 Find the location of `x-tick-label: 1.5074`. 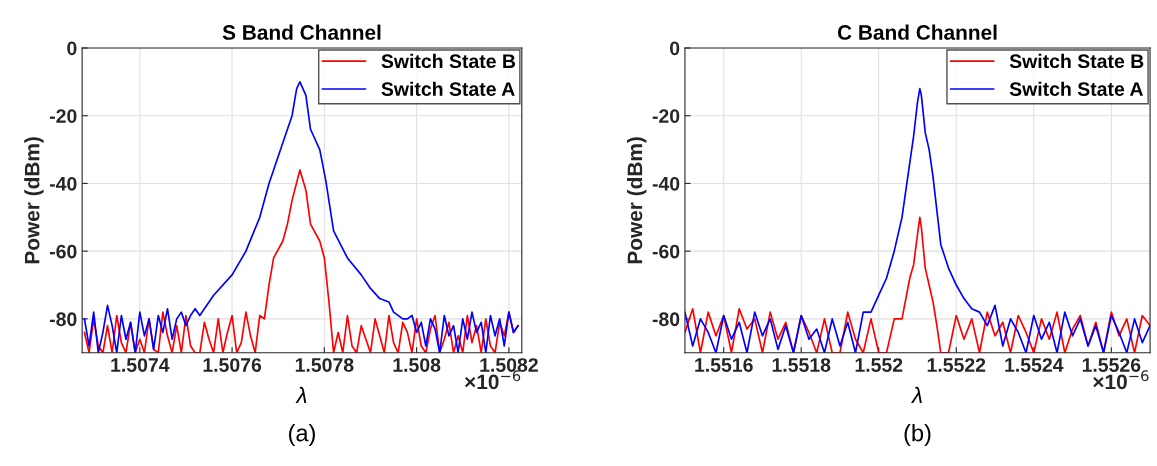

x-tick-label: 1.5074 is located at coordinates (140, 365).